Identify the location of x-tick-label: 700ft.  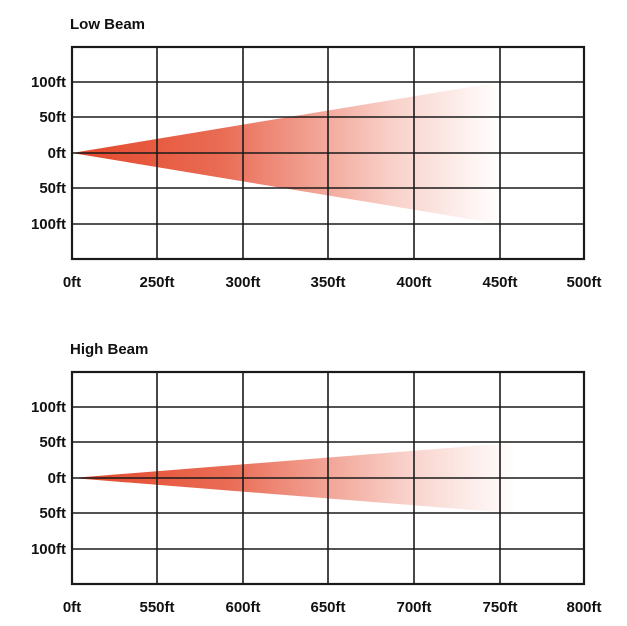
(413, 607).